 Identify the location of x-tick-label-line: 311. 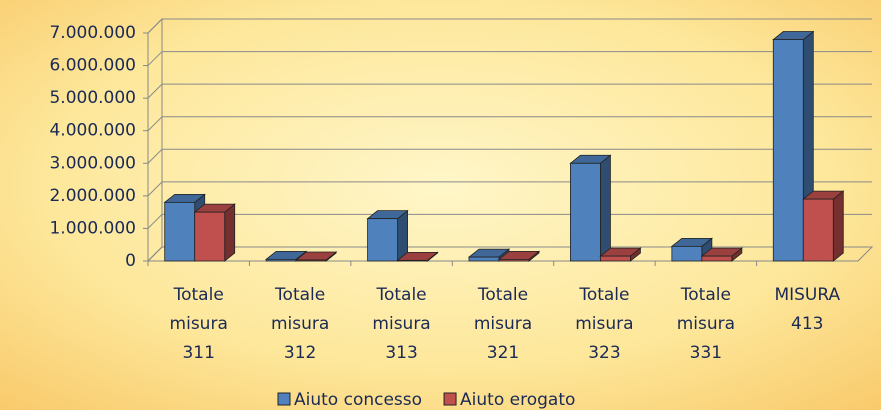
(198, 353).